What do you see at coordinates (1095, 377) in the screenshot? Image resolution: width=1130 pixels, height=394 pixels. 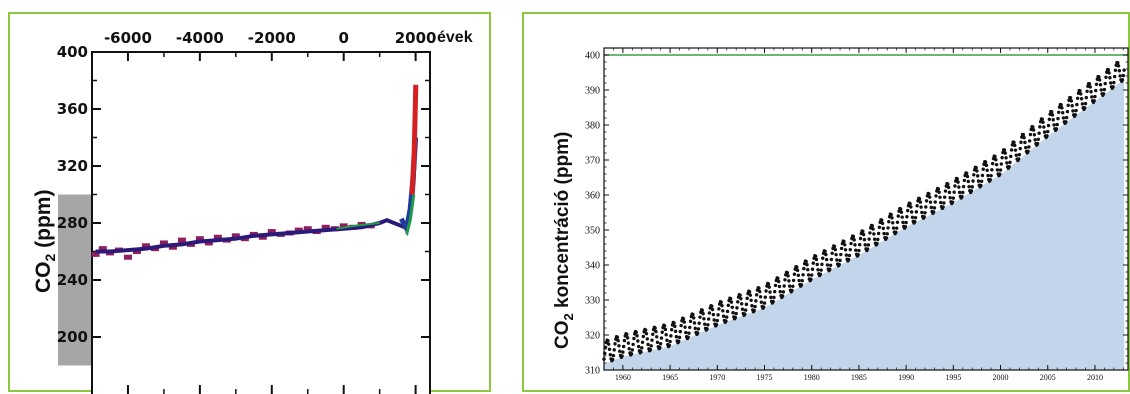 I see `x-tick-label: 2010` at bounding box center [1095, 377].